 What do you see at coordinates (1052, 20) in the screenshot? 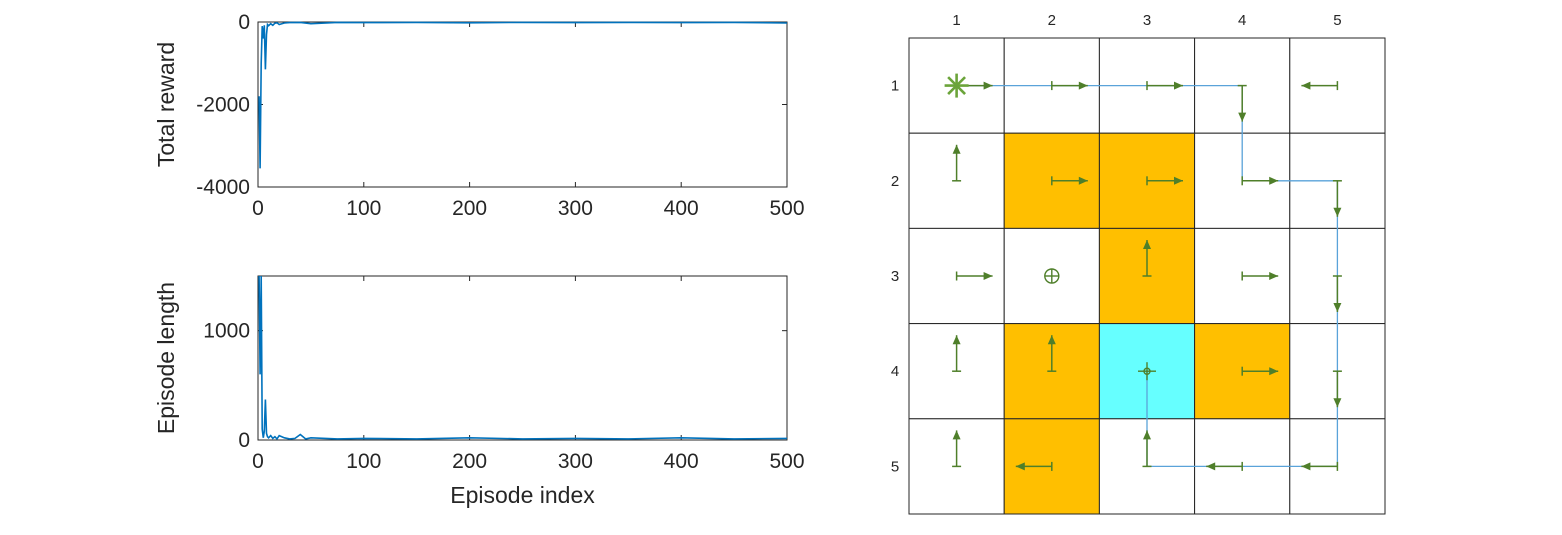
I see `column-label: 2` at bounding box center [1052, 20].